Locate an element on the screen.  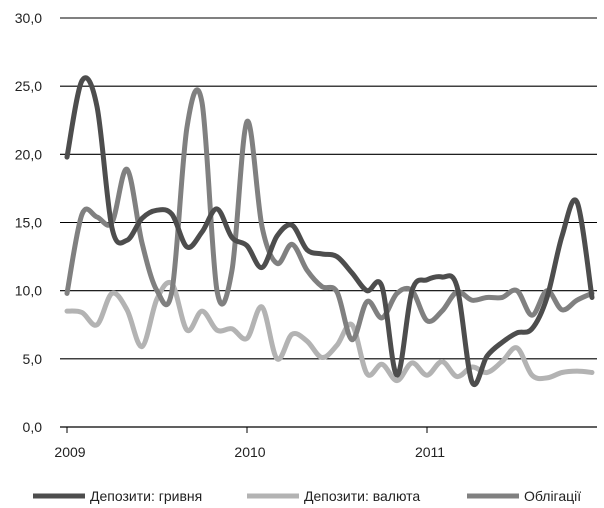
legend-item-deposits-uah-label: Депозити: гривня is located at coordinates (146, 496).